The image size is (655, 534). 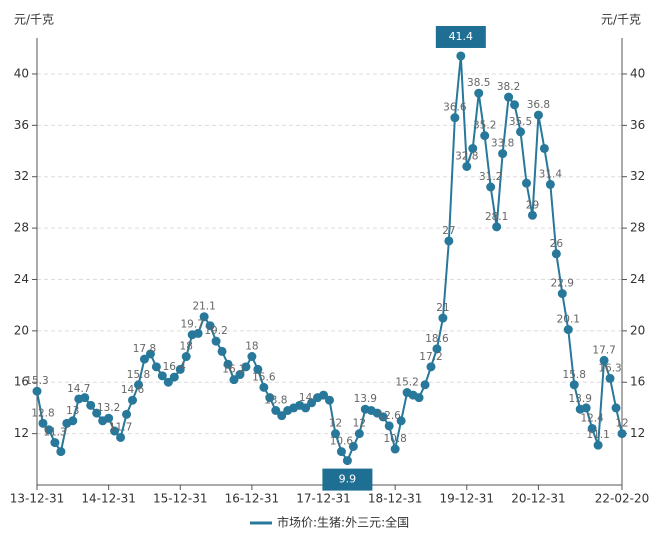 What do you see at coordinates (251, 347) in the screenshot?
I see `value-label: 18` at bounding box center [251, 347].